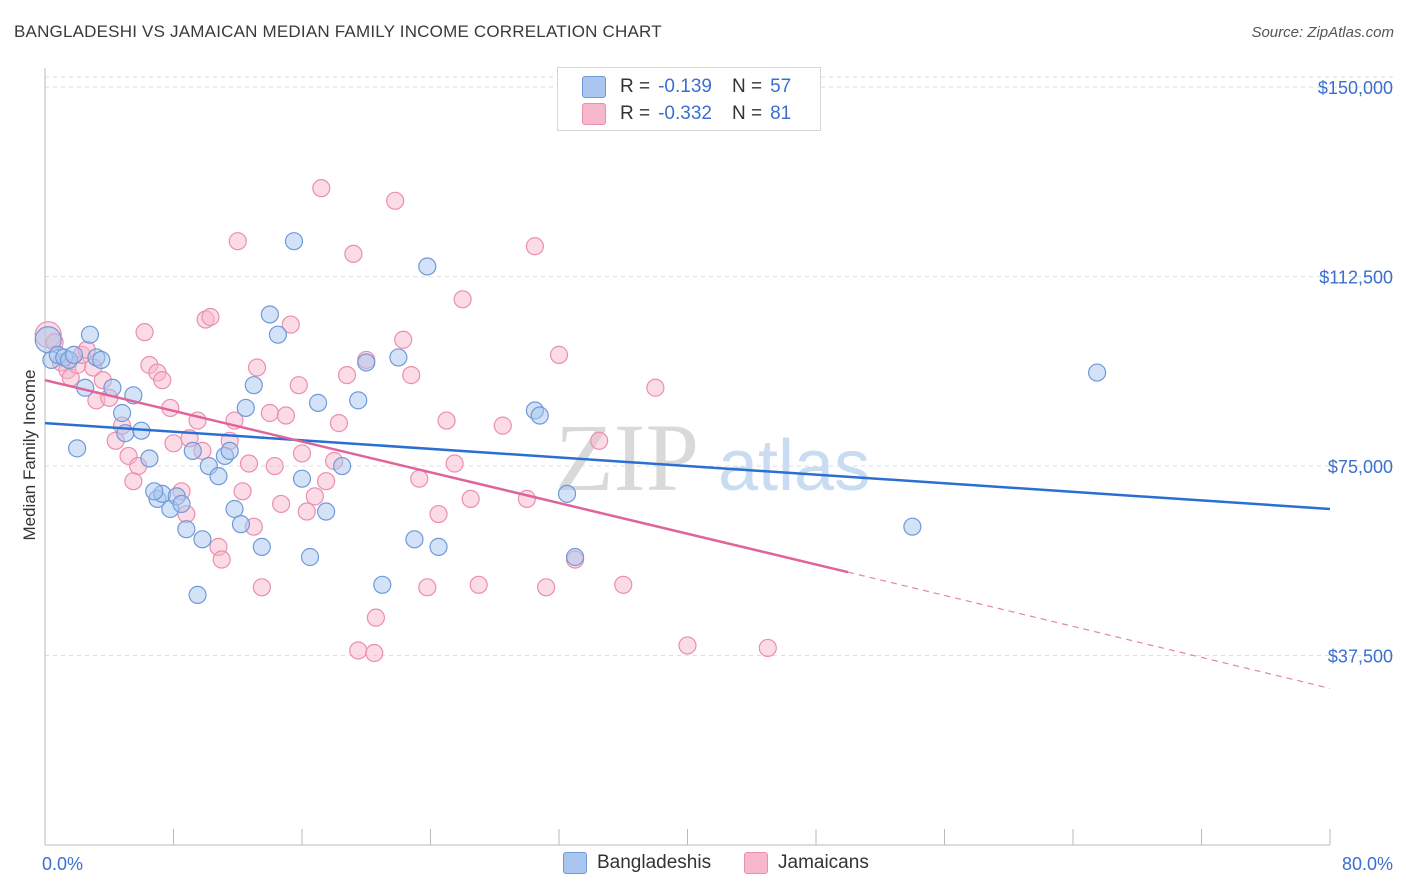 The height and width of the screenshot is (892, 1406). I want to click on trend-line-jamaicans, so click(446, 476).